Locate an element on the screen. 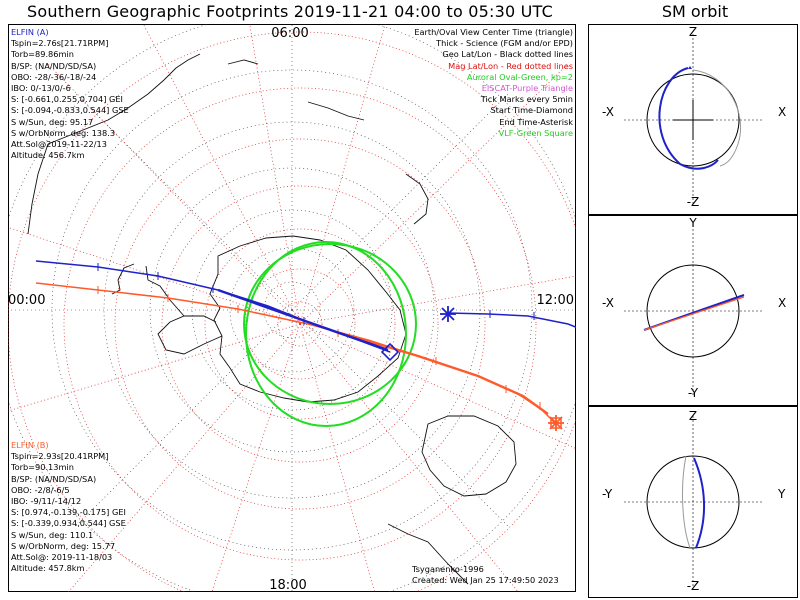  probe-a-line: Torb=89.86min is located at coordinates (42, 54).